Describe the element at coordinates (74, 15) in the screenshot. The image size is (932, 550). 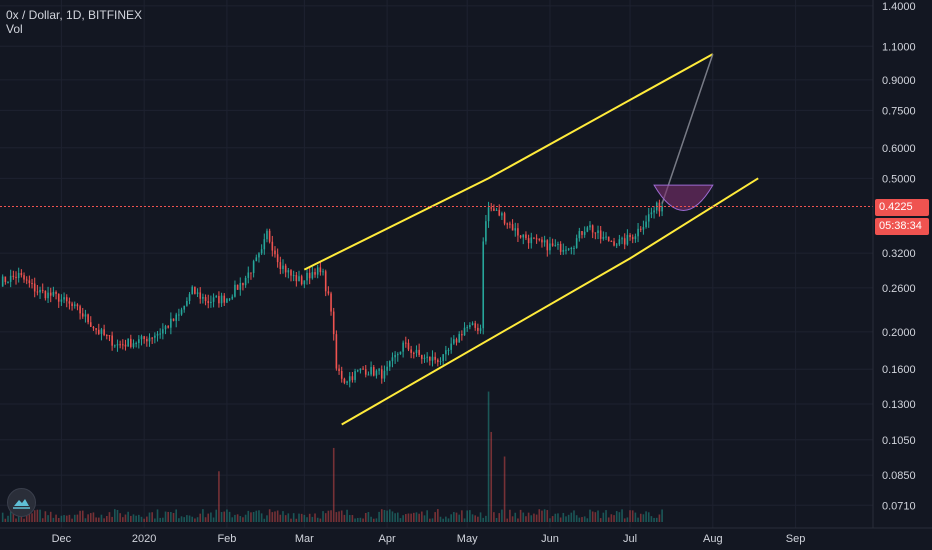
I see `symbol-title: 0x / Dollar, 1D, BITFINEX` at that location.